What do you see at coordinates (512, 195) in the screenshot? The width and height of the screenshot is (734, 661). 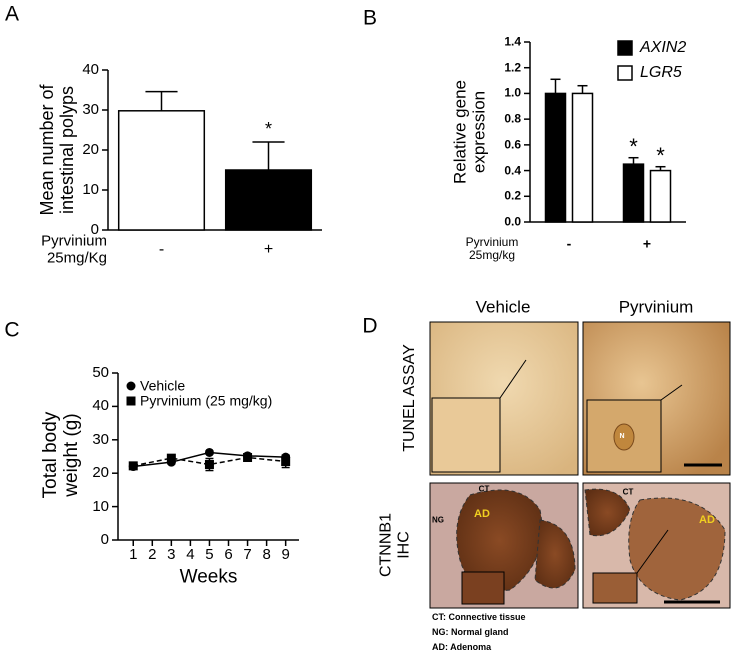 I see `y-tick-label: 0.2` at bounding box center [512, 195].